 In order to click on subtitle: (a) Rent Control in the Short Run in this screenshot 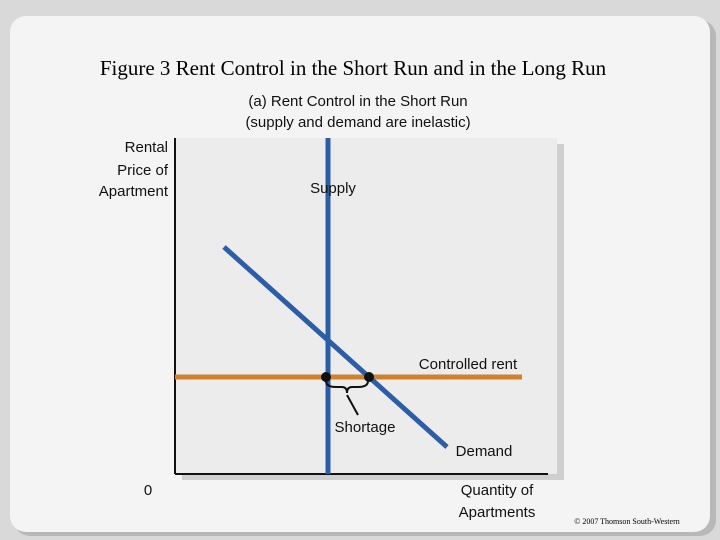, I will do `click(357, 101)`.